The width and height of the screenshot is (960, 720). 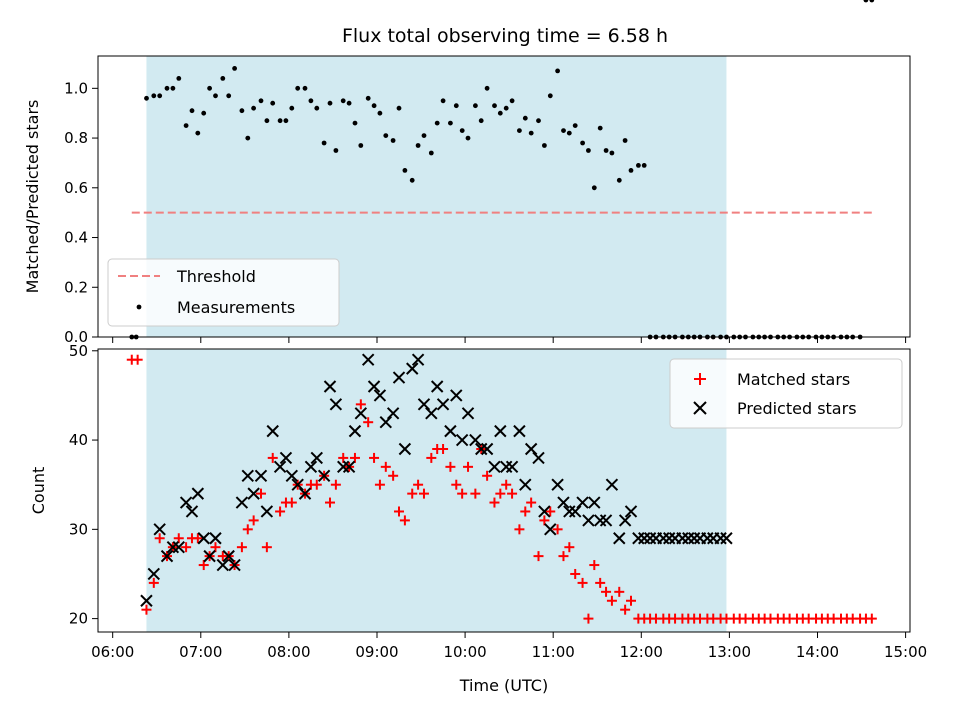 What do you see at coordinates (200, 652) in the screenshot?
I see `x-tick-label: 07:00` at bounding box center [200, 652].